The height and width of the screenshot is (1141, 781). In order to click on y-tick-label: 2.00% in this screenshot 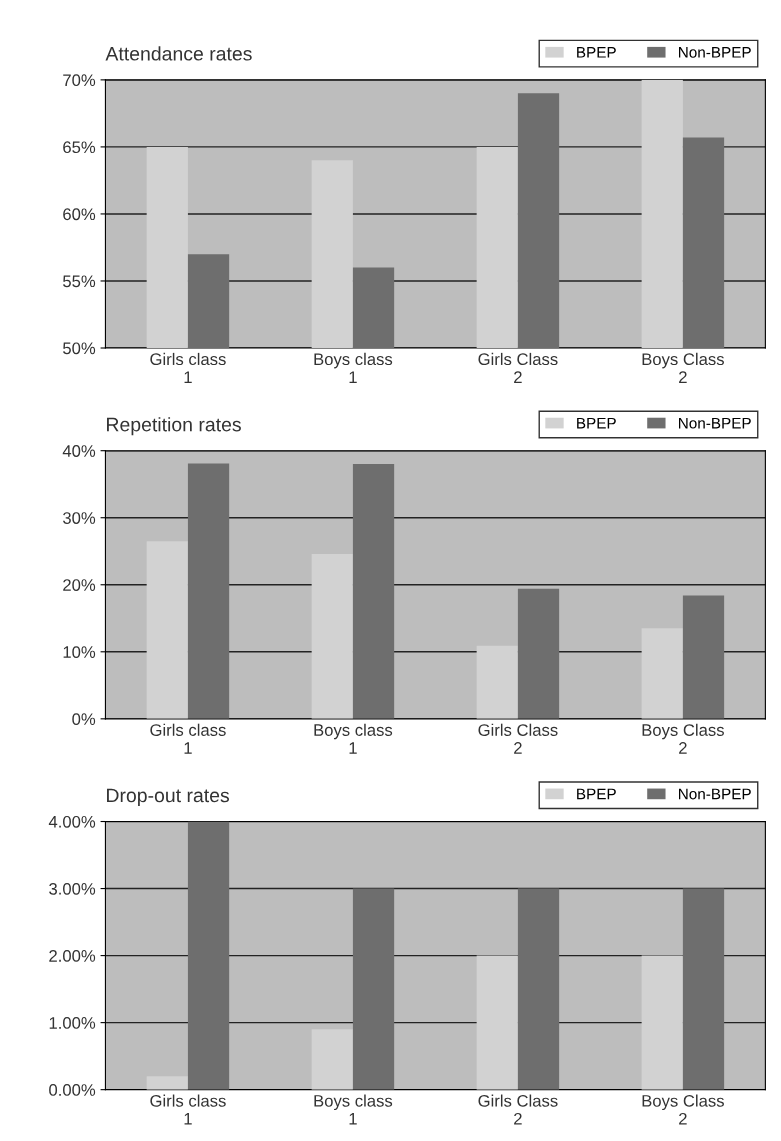, I will do `click(72, 955)`.